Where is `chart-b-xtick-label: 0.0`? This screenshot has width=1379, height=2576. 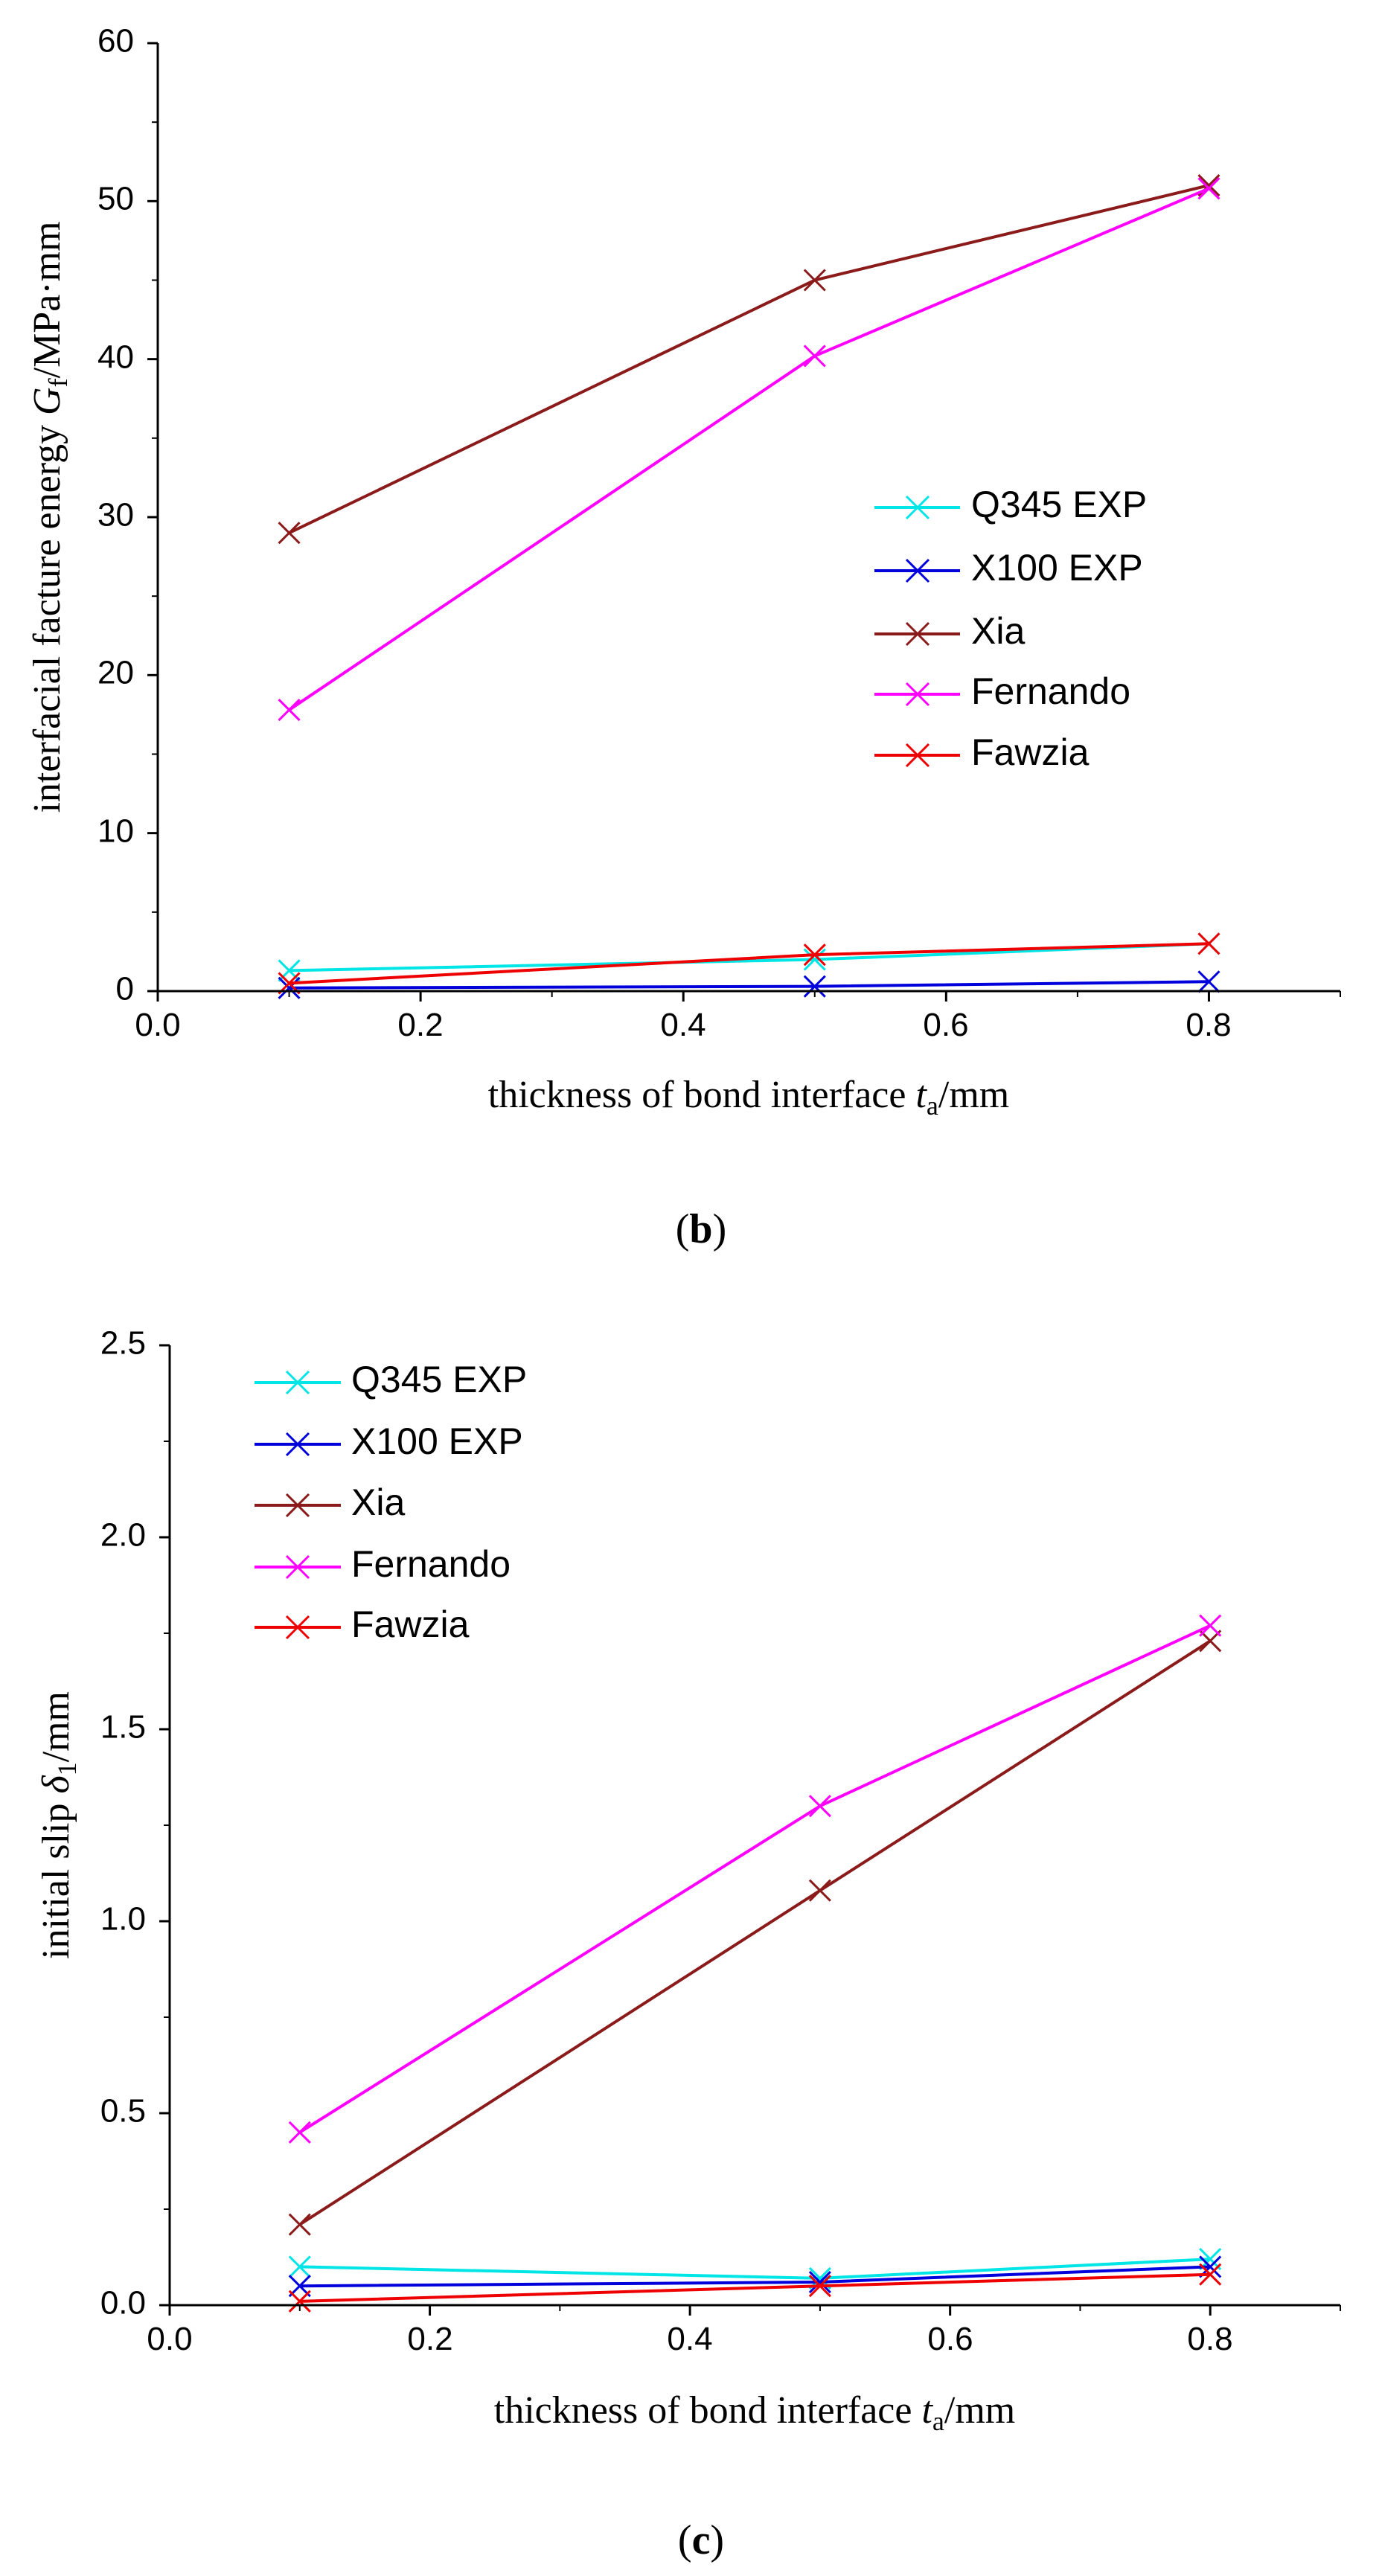
chart-b-xtick-label: 0.0 is located at coordinates (157, 1025).